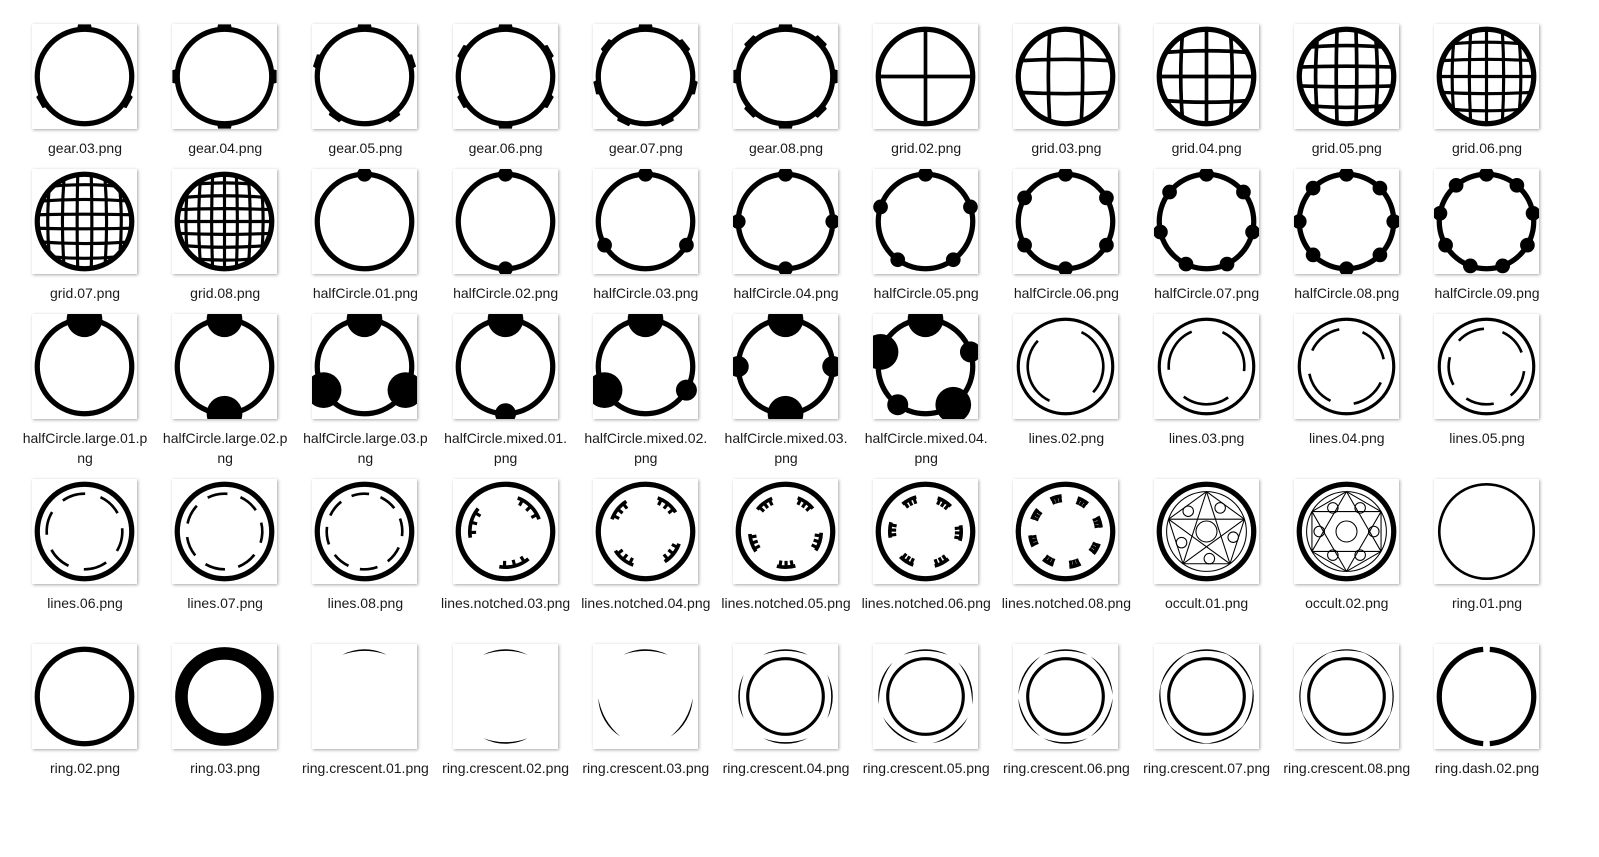 This screenshot has width=1599, height=857. I want to click on file-name-label: gear.04.png, so click(225, 148).